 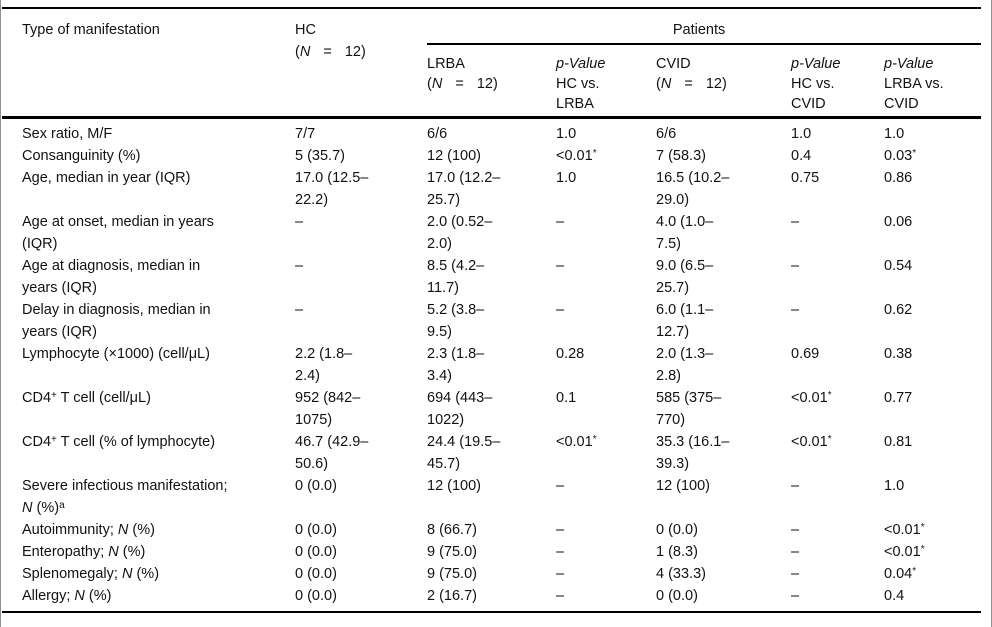 What do you see at coordinates (125, 497) in the screenshot?
I see `row-label: Severe infectious manifestation; N (%)a` at bounding box center [125, 497].